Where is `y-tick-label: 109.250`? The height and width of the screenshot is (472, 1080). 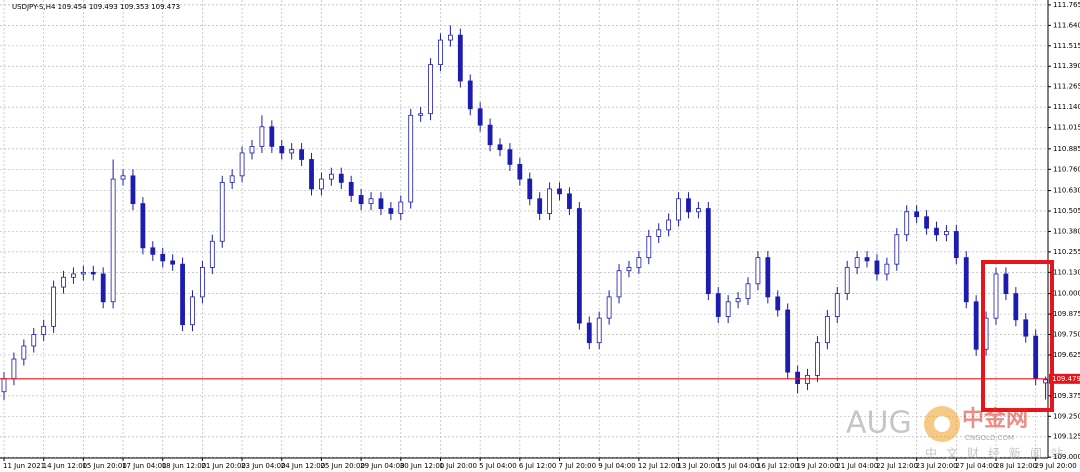
y-tick-label: 109.250 is located at coordinates (1066, 416).